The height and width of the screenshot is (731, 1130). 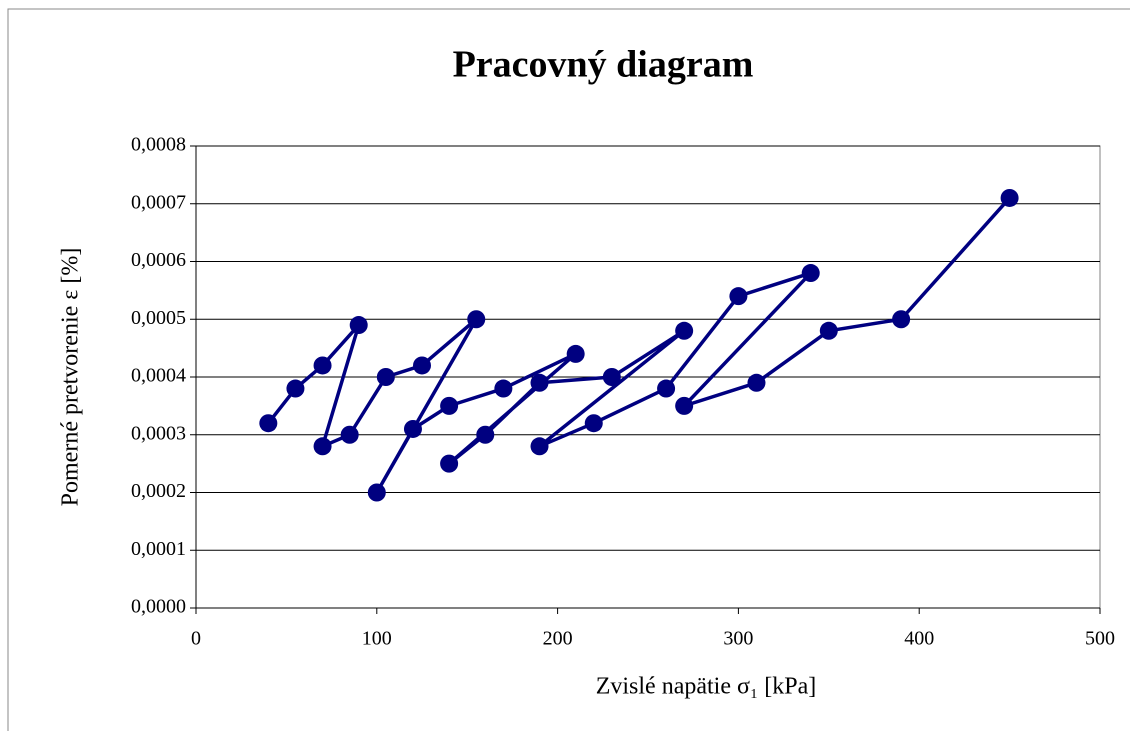 What do you see at coordinates (71, 377) in the screenshot?
I see `y-axis-label: Pomerné pretvorenie ε [%]` at bounding box center [71, 377].